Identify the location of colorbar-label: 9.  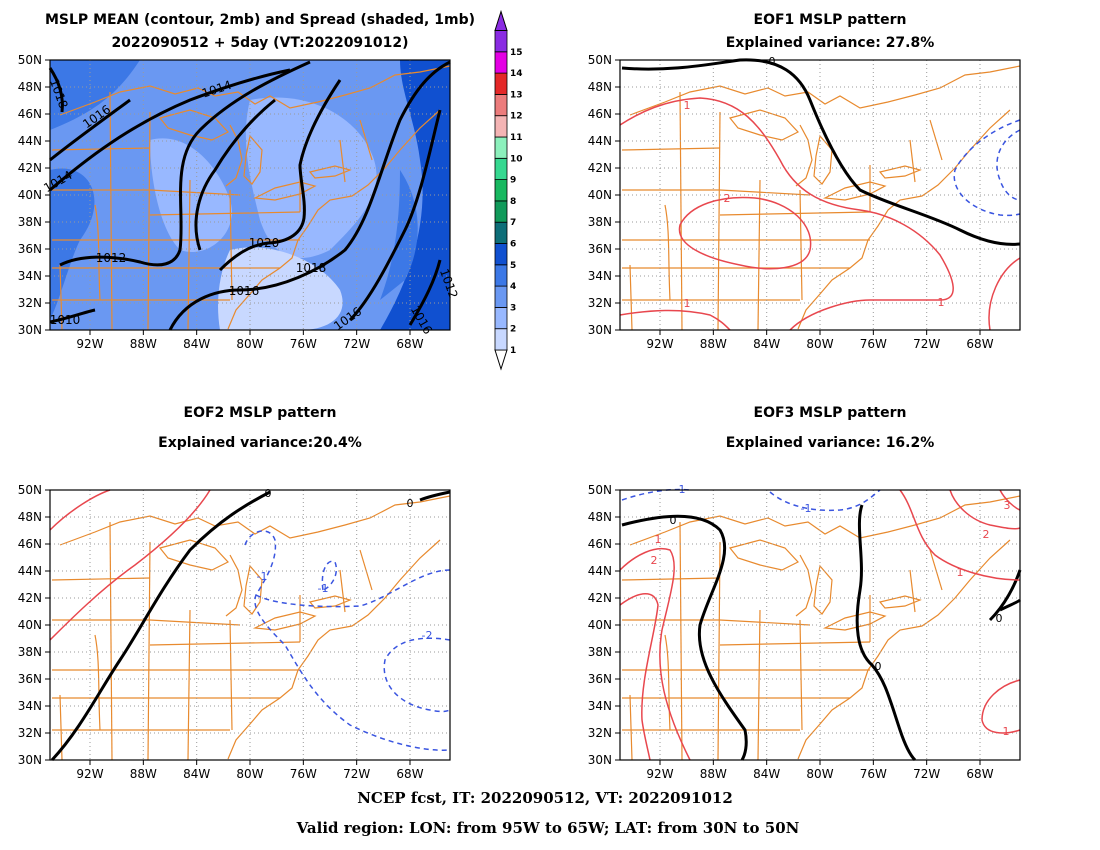
(513, 181).